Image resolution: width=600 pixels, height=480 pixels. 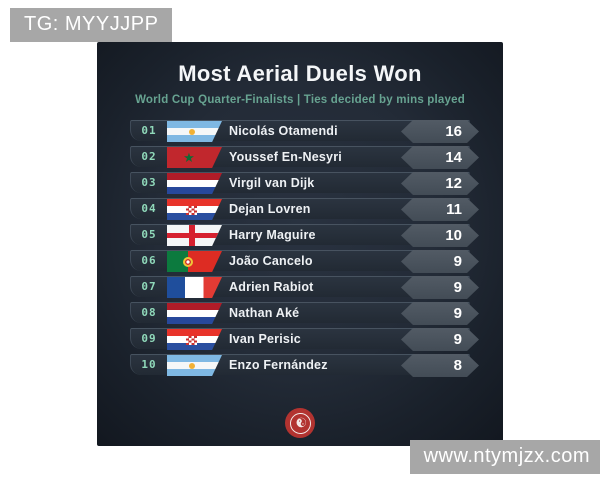 I want to click on rank-label: 07, so click(x=149, y=286).